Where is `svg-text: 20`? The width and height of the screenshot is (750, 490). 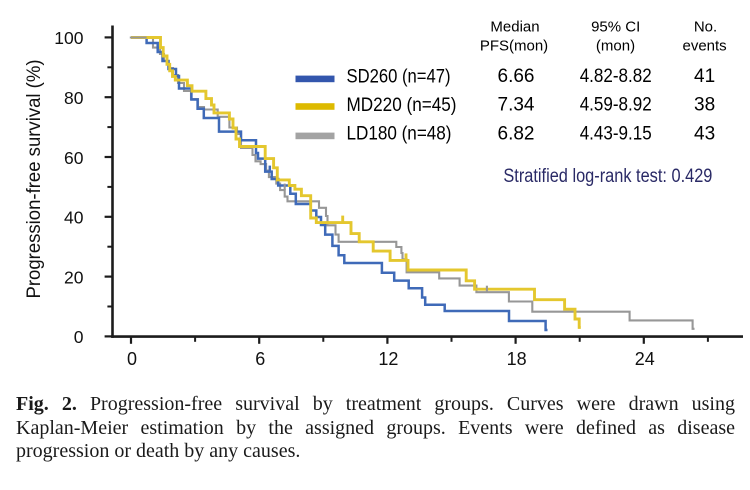 svg-text: 20 is located at coordinates (74, 277).